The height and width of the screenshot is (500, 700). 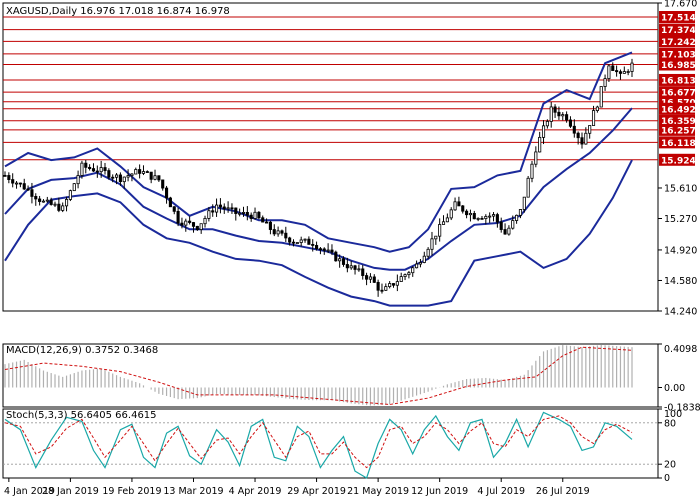 I want to click on date-tick-label: 29 Apr 2019, so click(x=316, y=491).